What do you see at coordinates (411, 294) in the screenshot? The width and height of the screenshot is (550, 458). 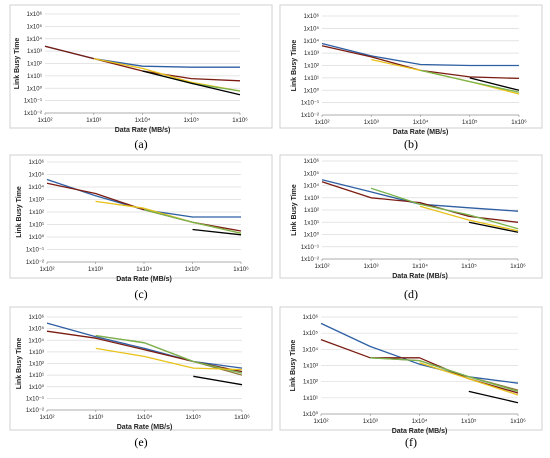 I see `panel-caption: (d)` at bounding box center [411, 294].